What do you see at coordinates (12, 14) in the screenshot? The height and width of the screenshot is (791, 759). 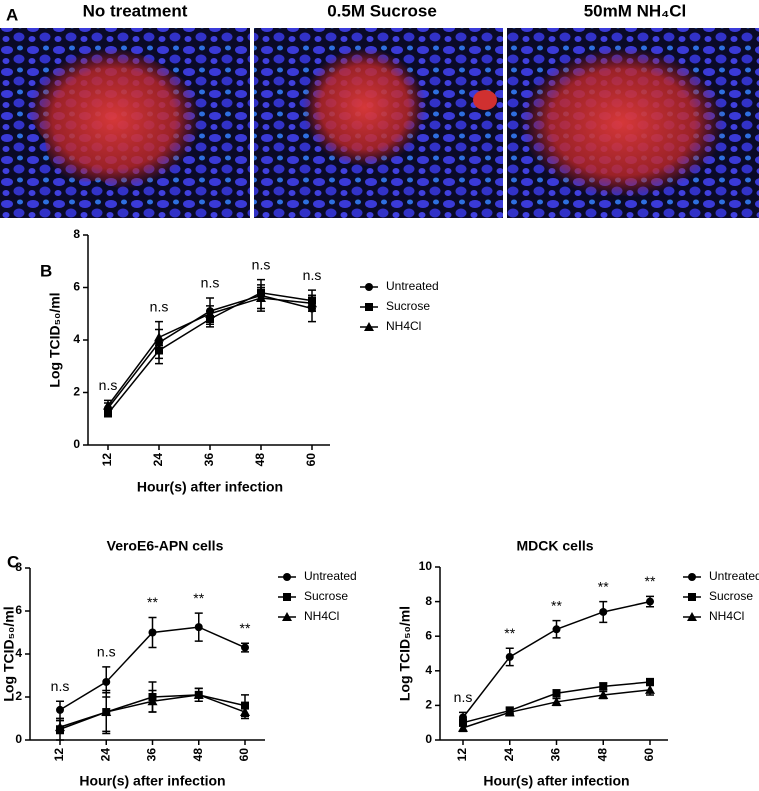 I see `panel-label: A` at bounding box center [12, 14].